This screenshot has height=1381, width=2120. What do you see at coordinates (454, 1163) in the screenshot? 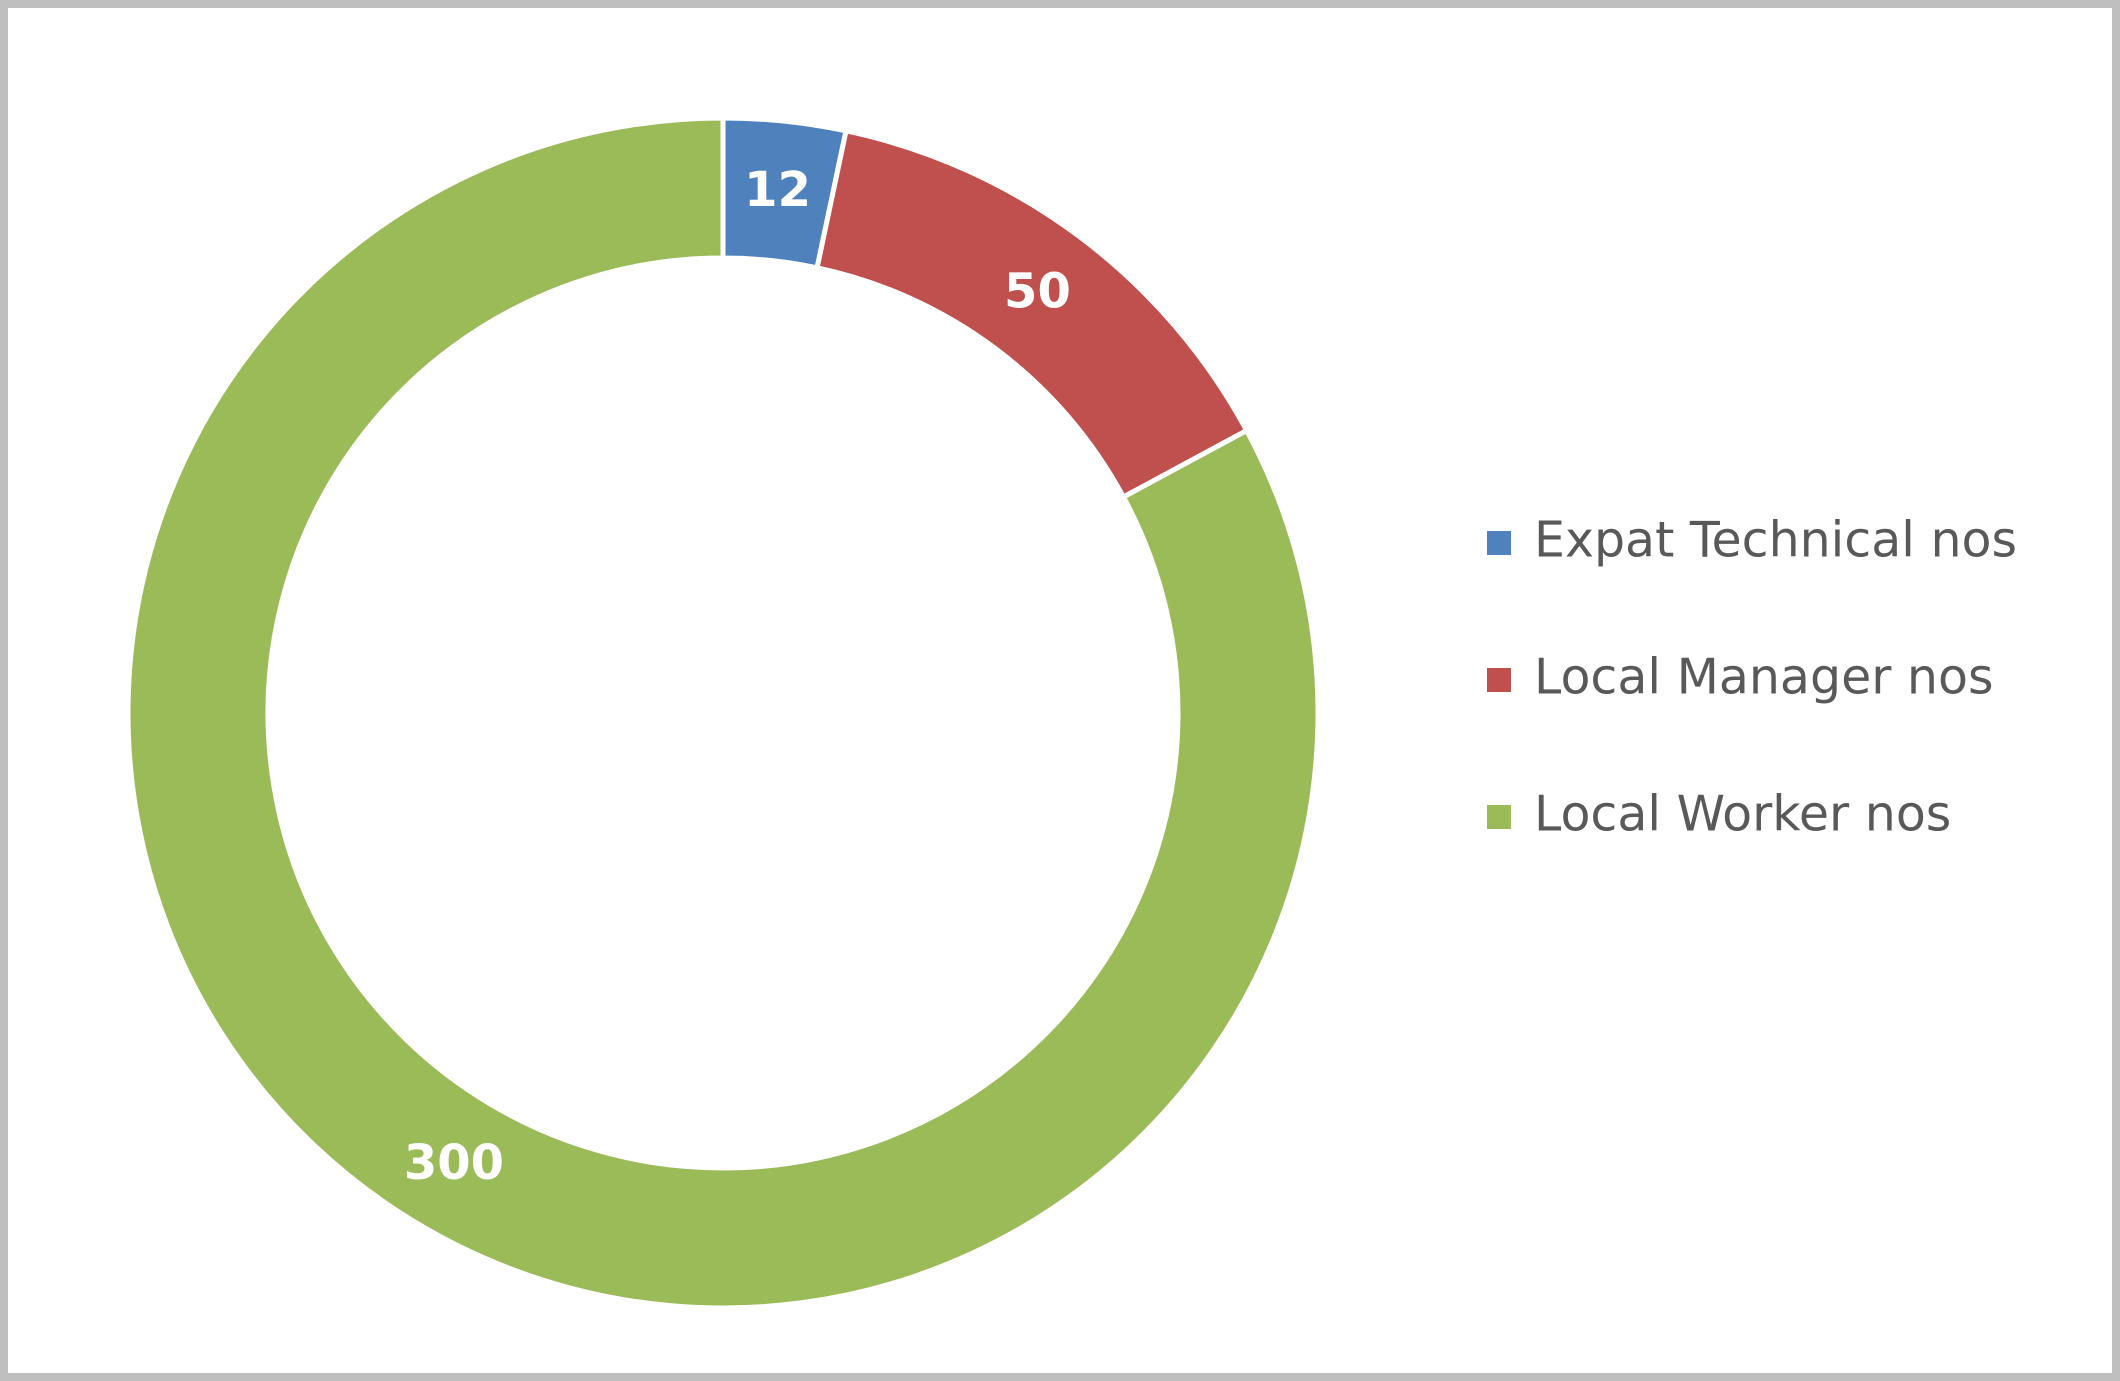
I see `data-label: 300` at bounding box center [454, 1163].